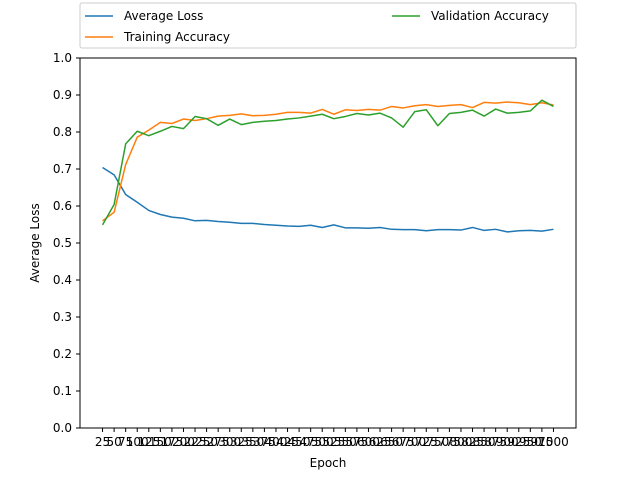  What do you see at coordinates (310, 442) in the screenshot?
I see `x-tick-label: 475` at bounding box center [310, 442].